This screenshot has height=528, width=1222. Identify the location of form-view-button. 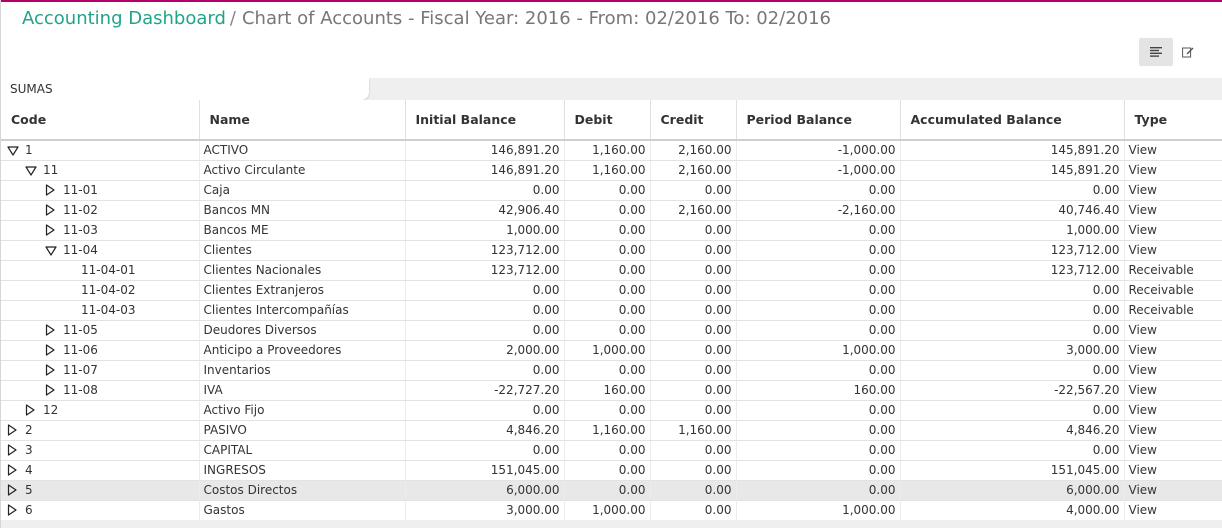
(1188, 52).